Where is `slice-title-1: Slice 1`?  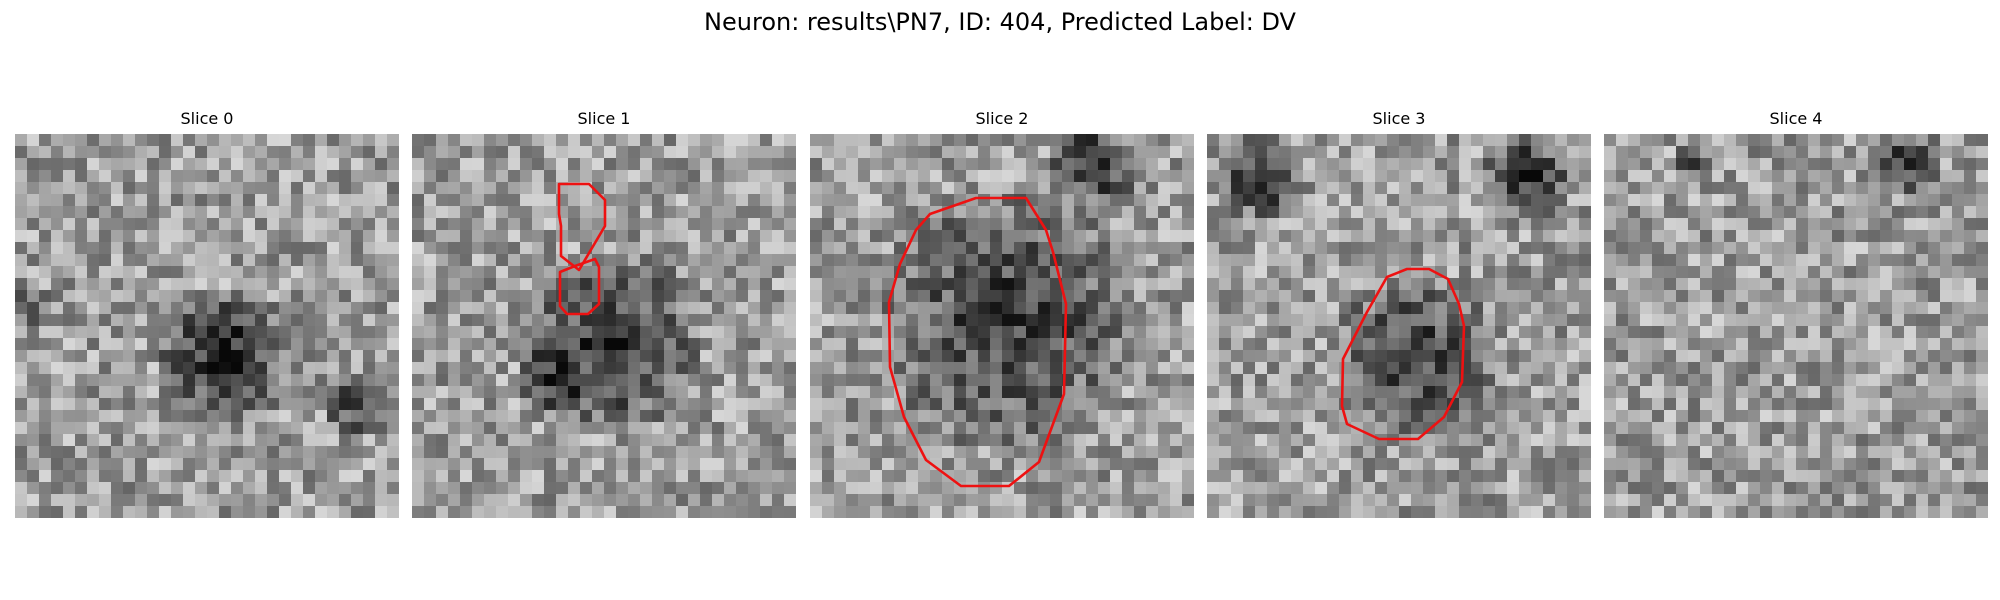 slice-title-1: Slice 1 is located at coordinates (604, 118).